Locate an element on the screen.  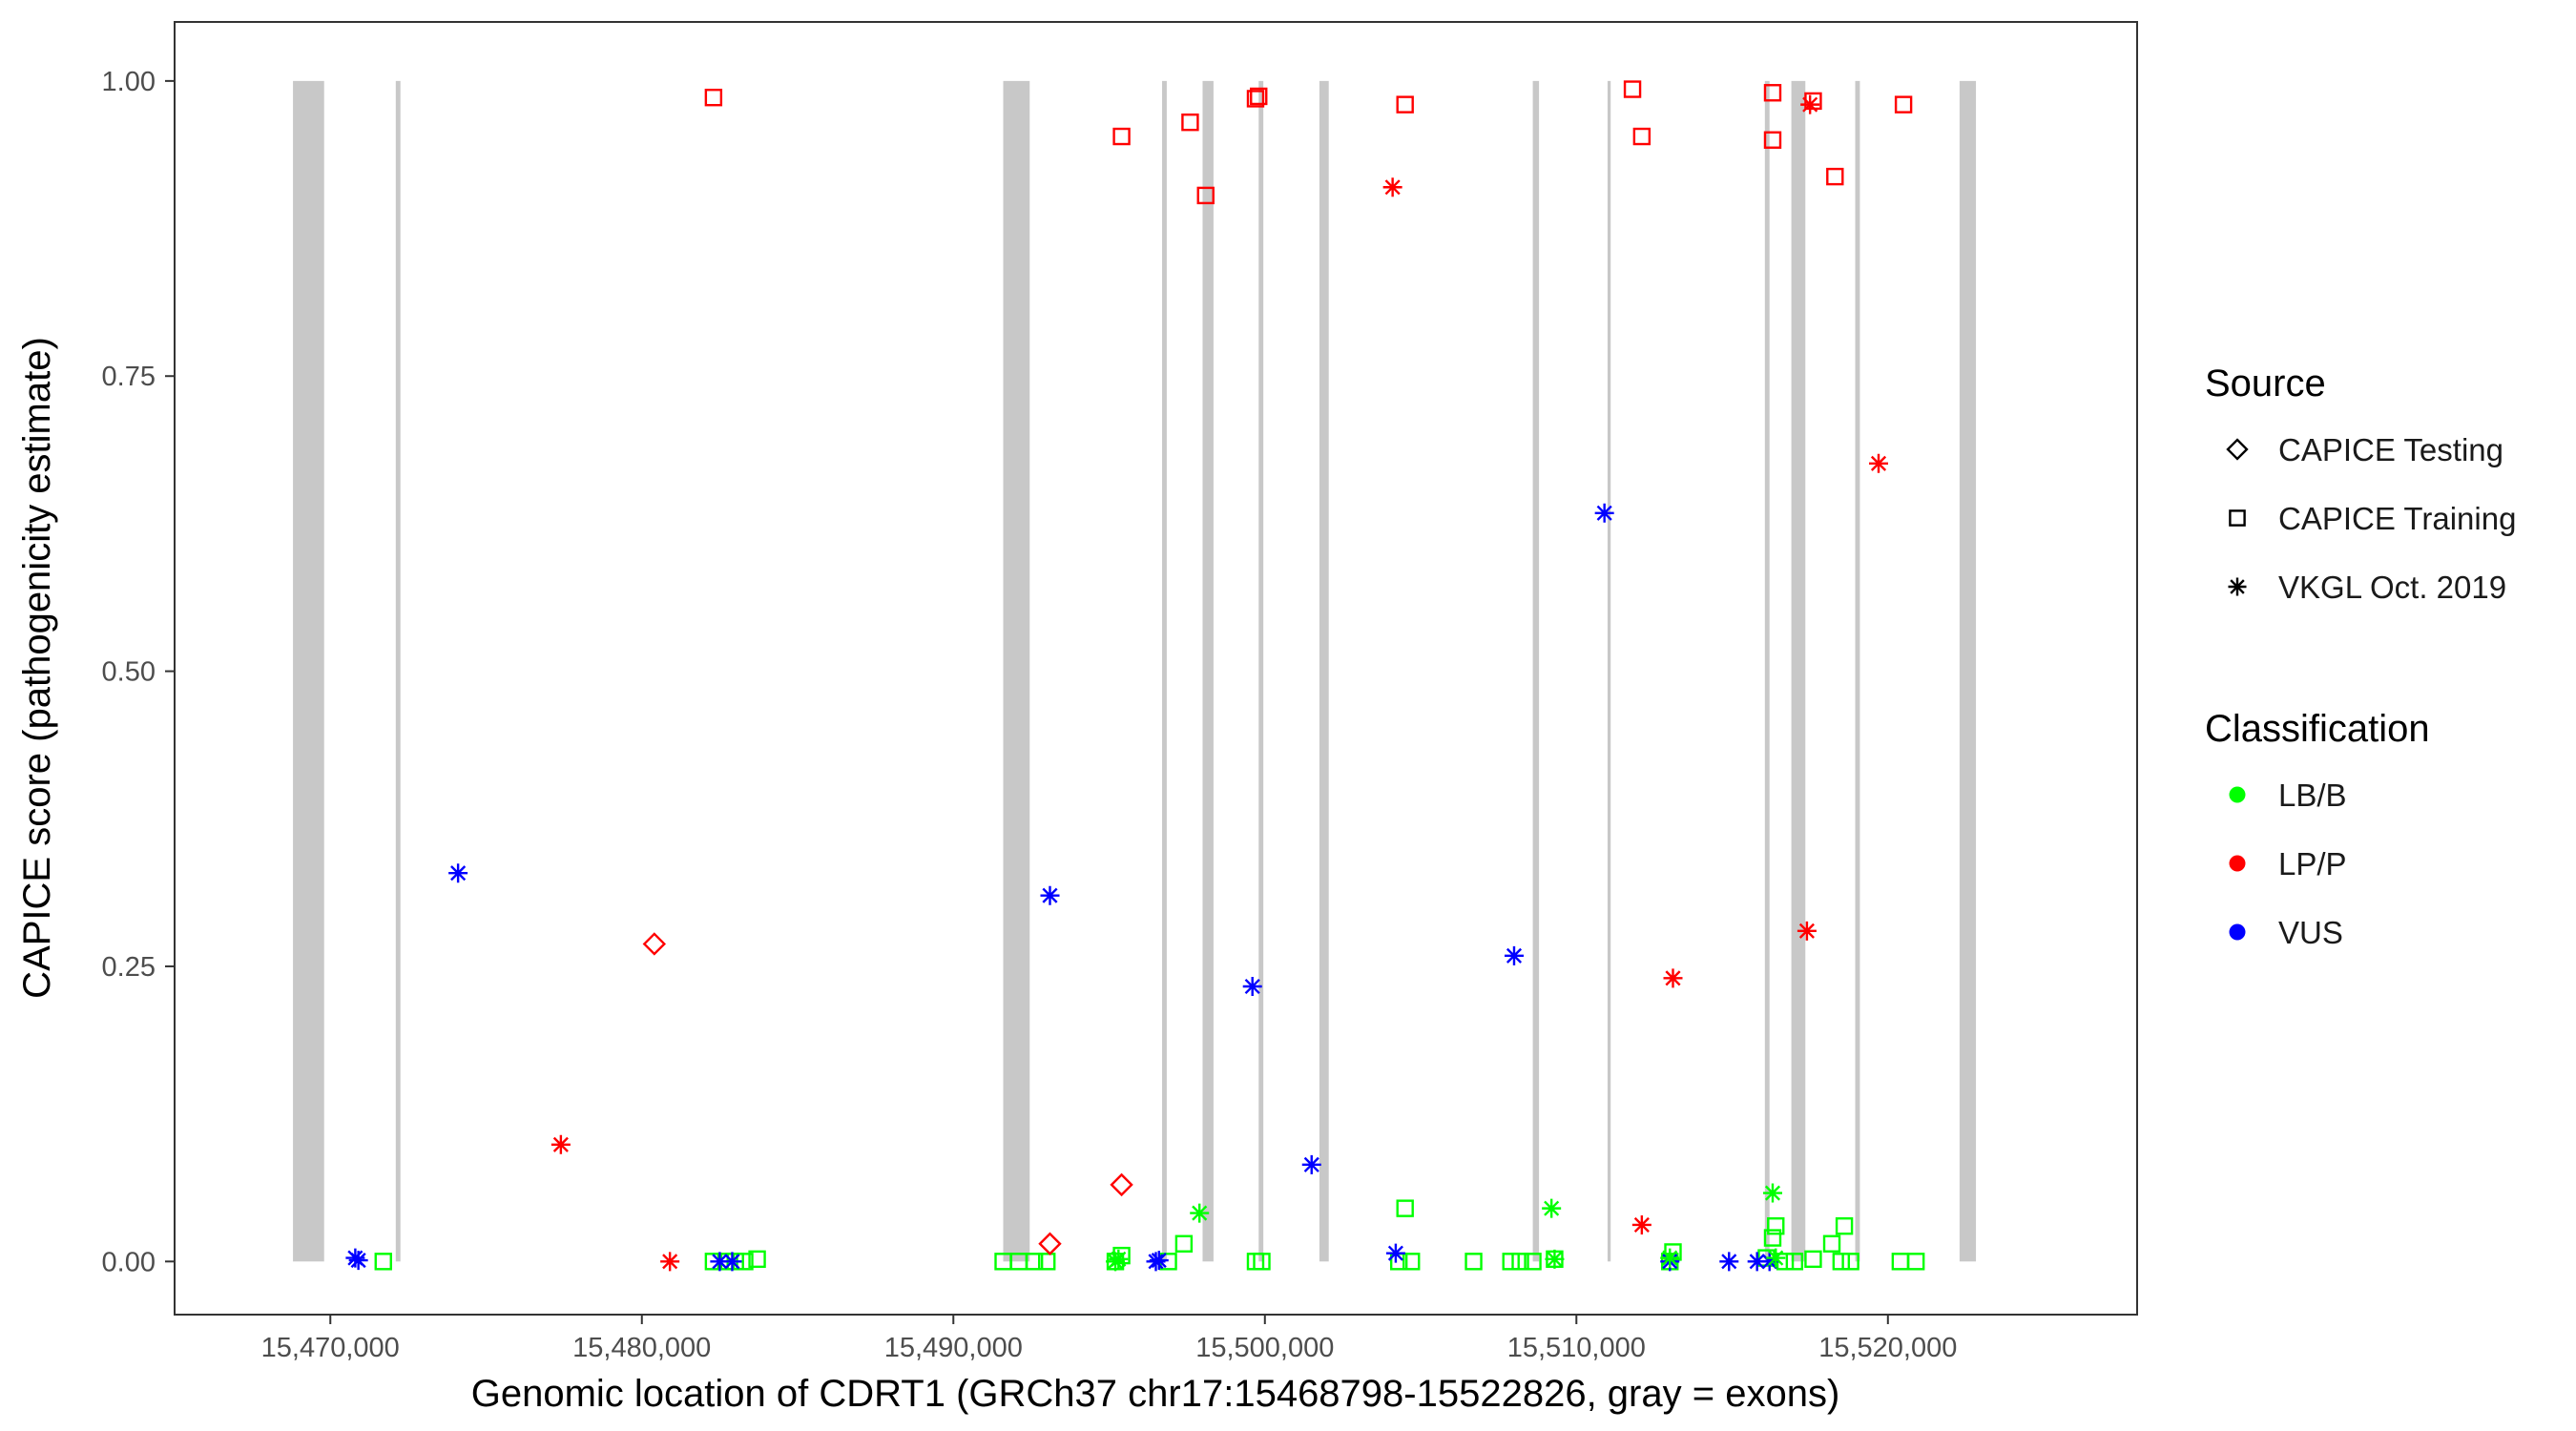
y-tick-label: 0.00 is located at coordinates (129, 1262).